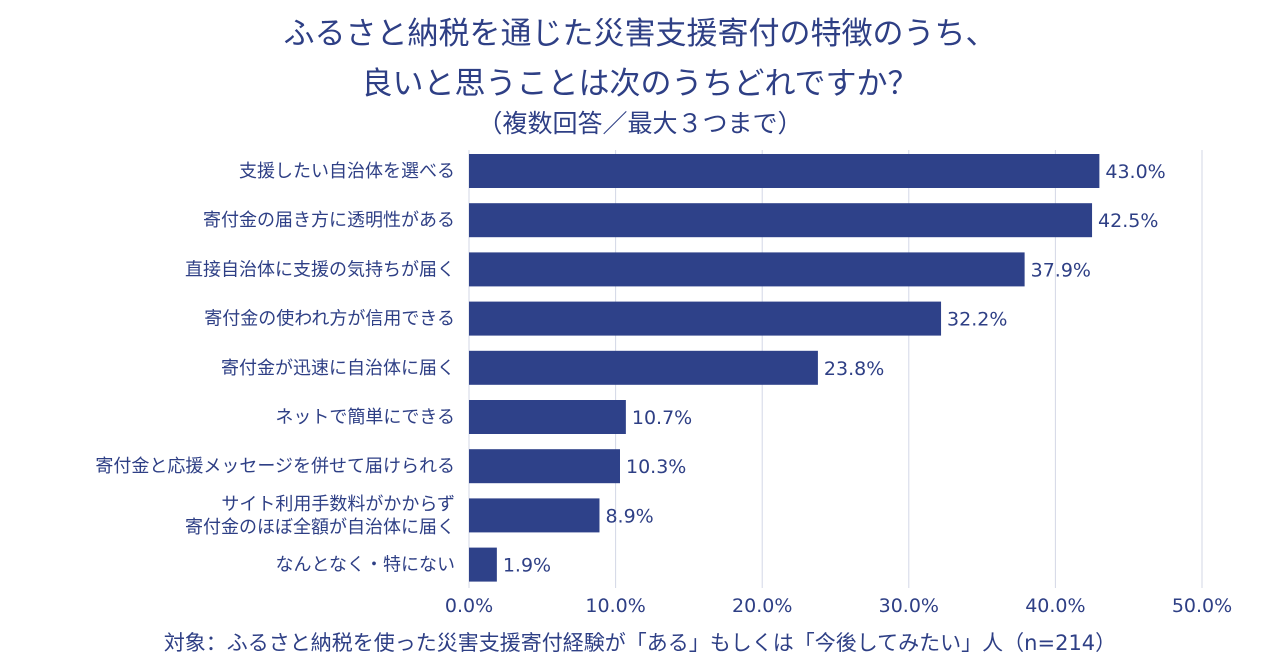  What do you see at coordinates (629, 516) in the screenshot?
I see `bar-value-label: 8.9%` at bounding box center [629, 516].